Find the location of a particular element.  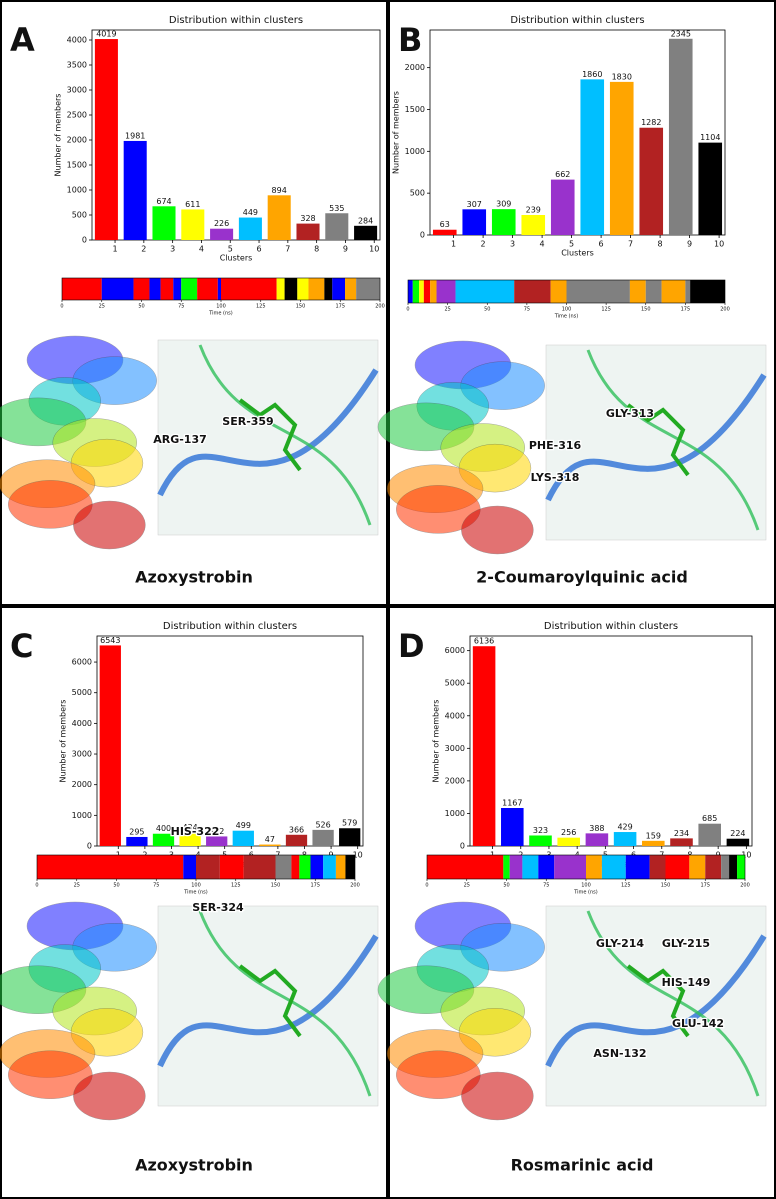

value-label: 239 is located at coordinates (533, 210).